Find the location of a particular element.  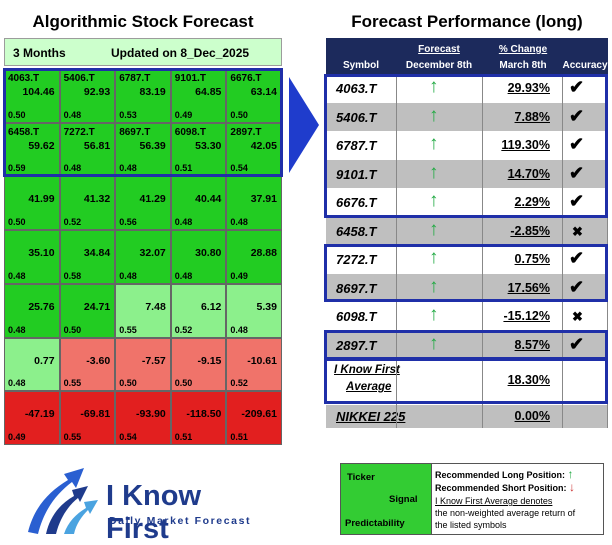

heatmap-cell: -209.61 0.51 is located at coordinates (254, 418).